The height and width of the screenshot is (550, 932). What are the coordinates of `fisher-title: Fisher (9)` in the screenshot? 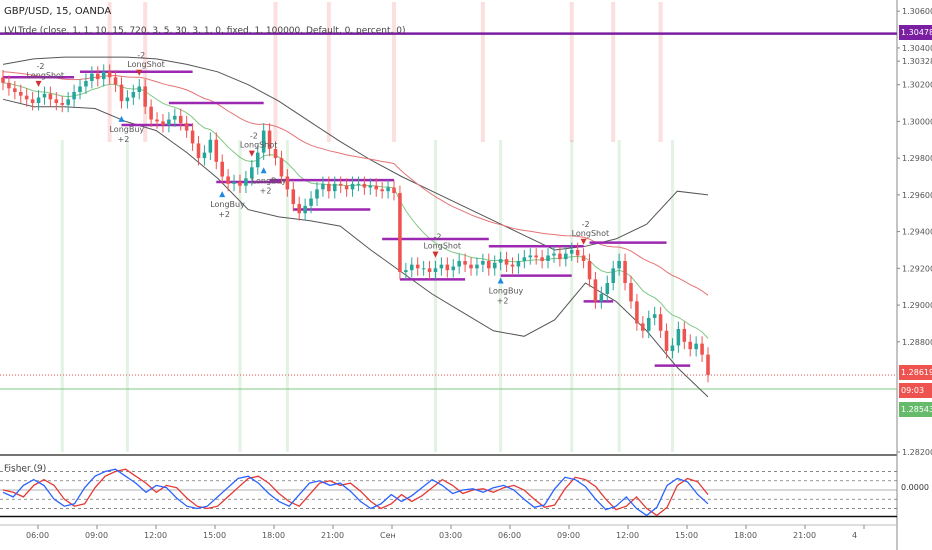 It's located at (25, 469).